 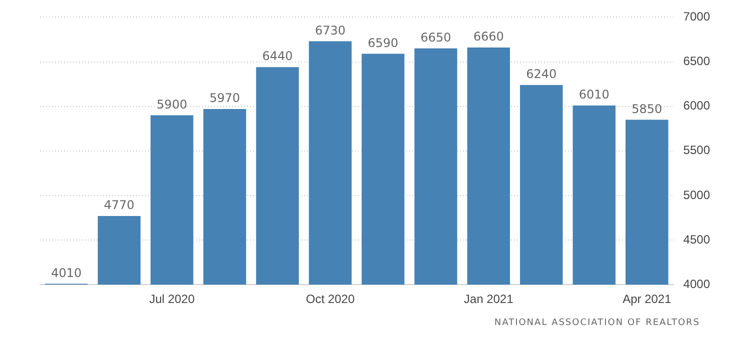 What do you see at coordinates (330, 30) in the screenshot?
I see `data-label: 6730` at bounding box center [330, 30].